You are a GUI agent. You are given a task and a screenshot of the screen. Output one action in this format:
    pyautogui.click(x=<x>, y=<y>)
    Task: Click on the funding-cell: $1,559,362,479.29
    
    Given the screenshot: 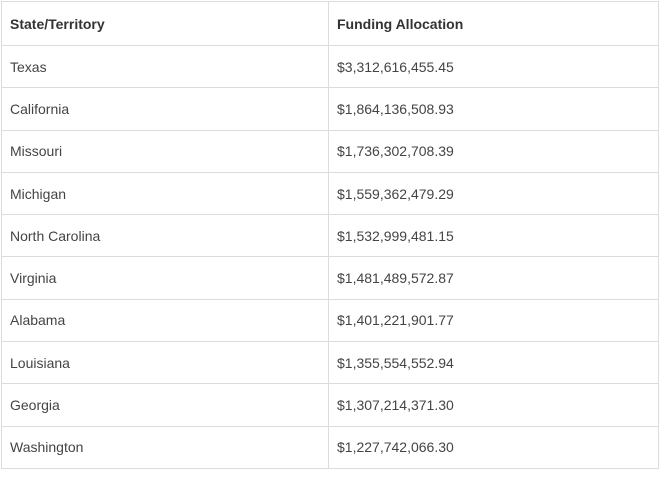 What is the action you would take?
    pyautogui.click(x=493, y=193)
    